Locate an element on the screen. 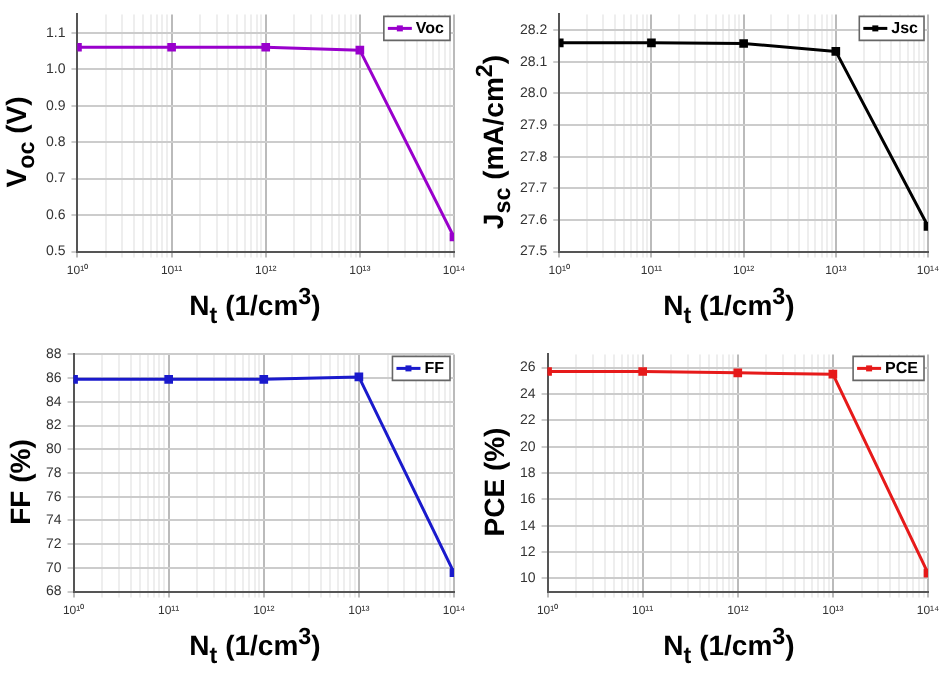 This screenshot has height=678, width=948. legend-label: PCE is located at coordinates (902, 367).